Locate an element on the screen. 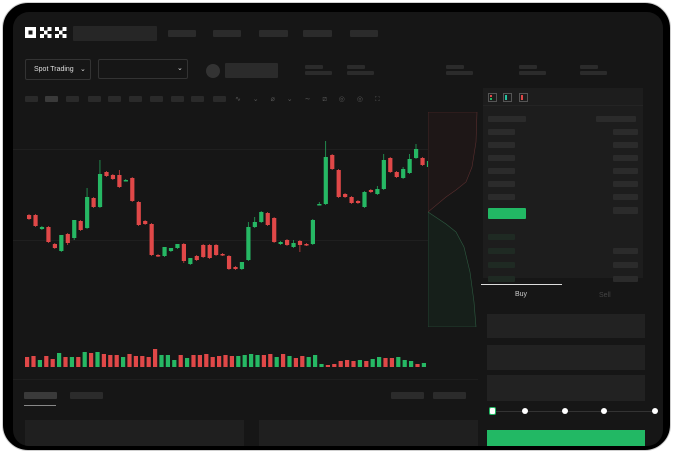  chart-gridline is located at coordinates (220, 240).